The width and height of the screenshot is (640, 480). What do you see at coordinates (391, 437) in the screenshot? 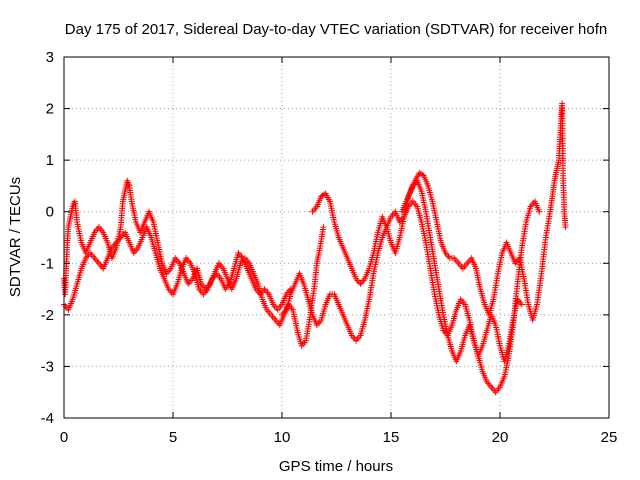
I see `x-tick-label: 15` at bounding box center [391, 437].